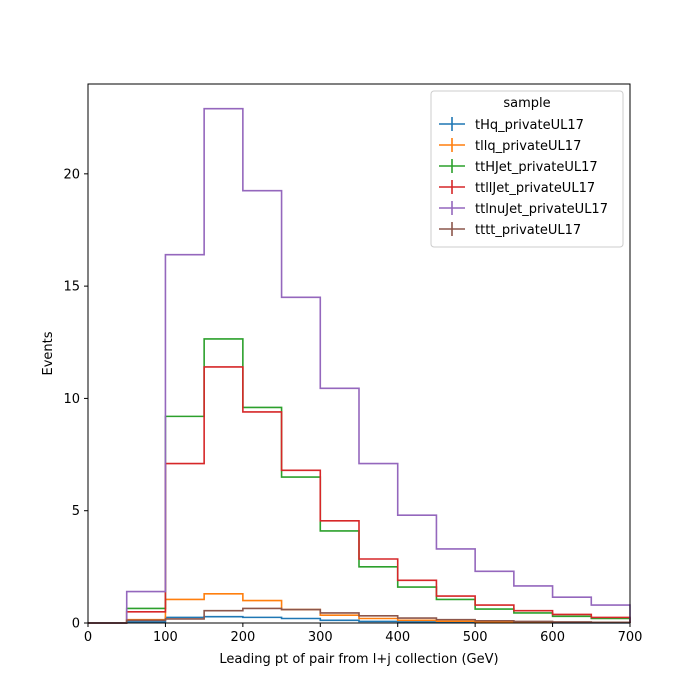 The width and height of the screenshot is (700, 700). Describe the element at coordinates (71, 174) in the screenshot. I see `y-tick-label: 20` at that location.